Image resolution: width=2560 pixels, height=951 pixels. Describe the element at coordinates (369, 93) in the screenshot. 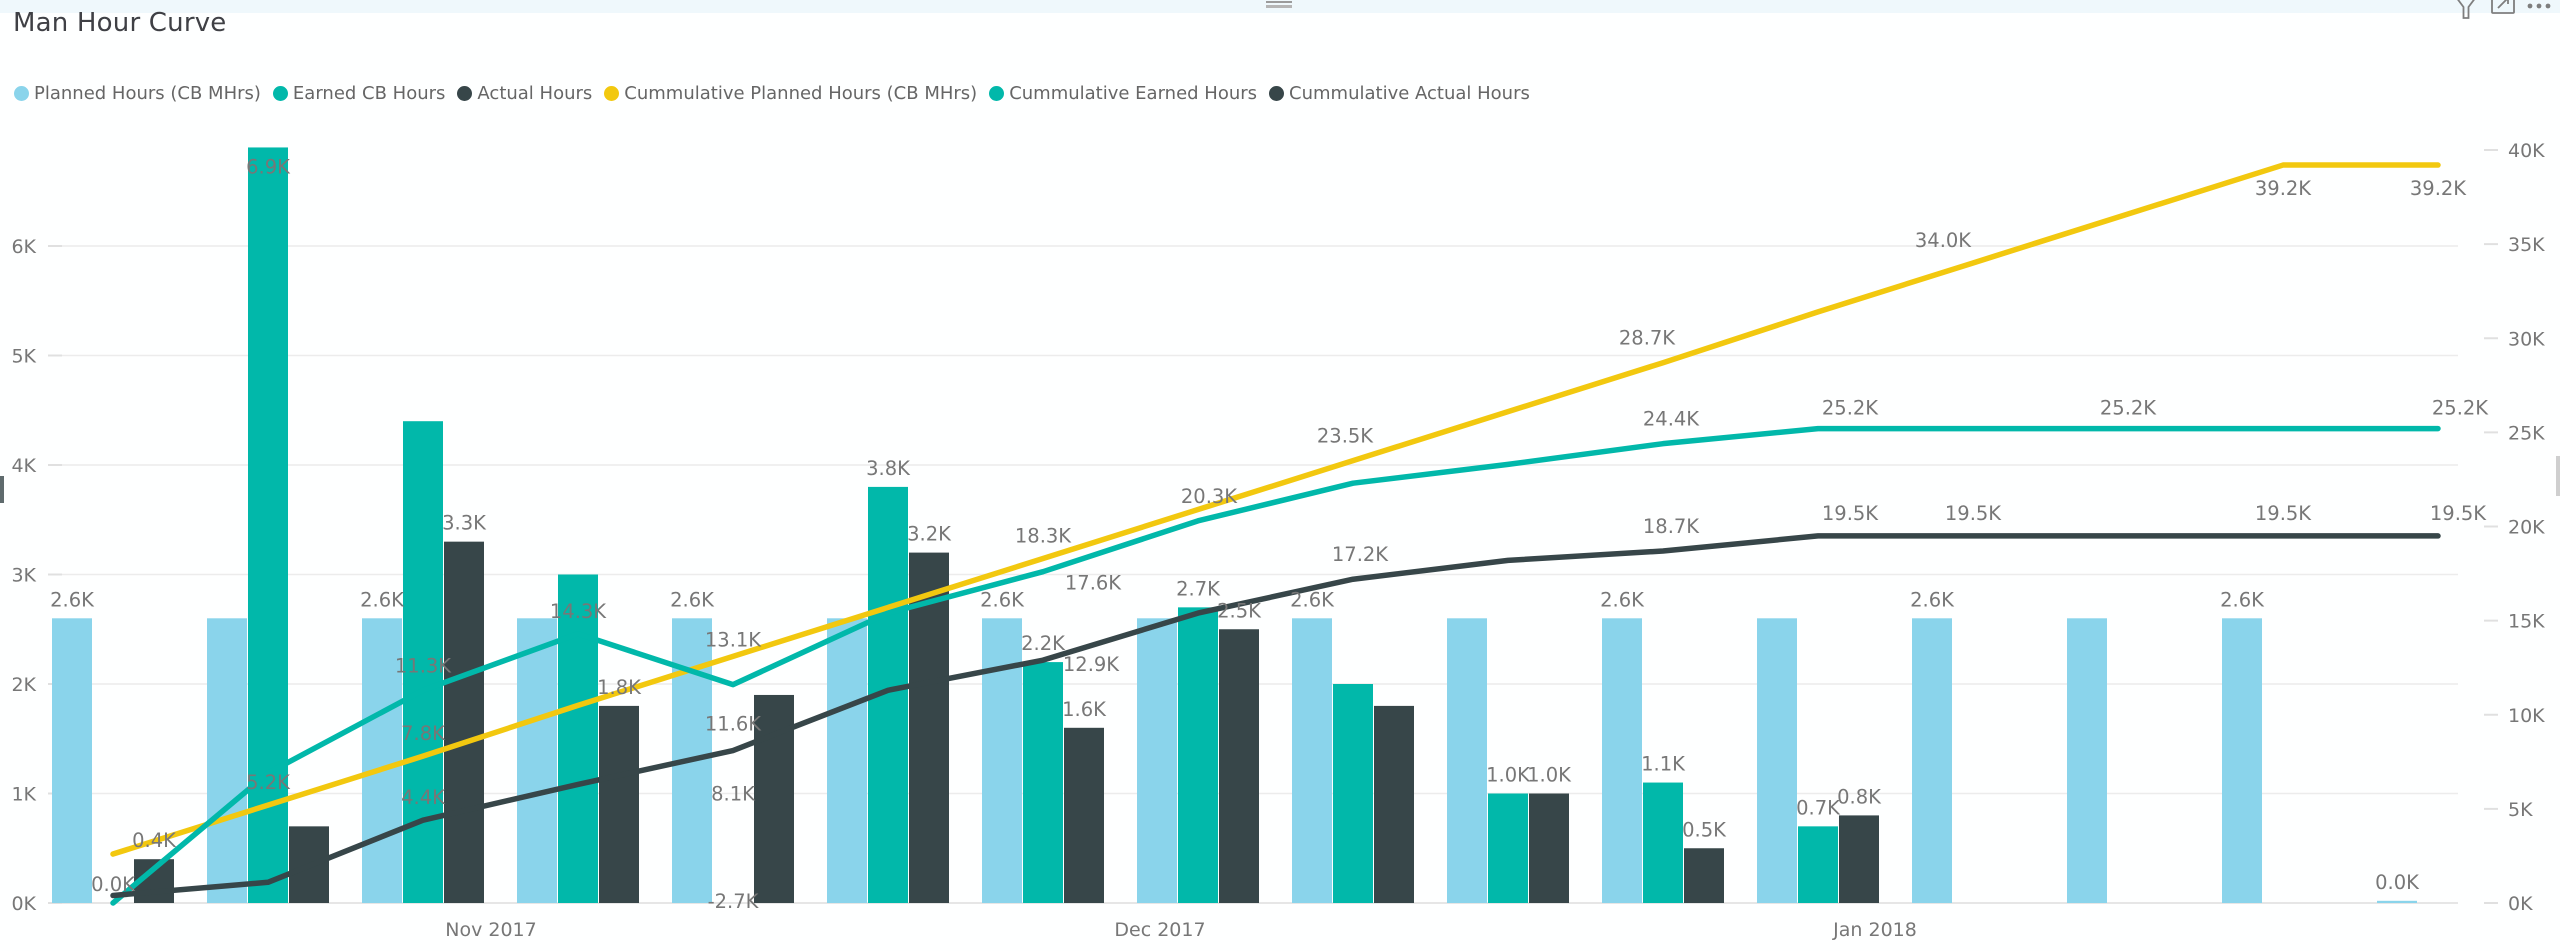

I see `legend-item-label: Earned CB Hours` at that location.